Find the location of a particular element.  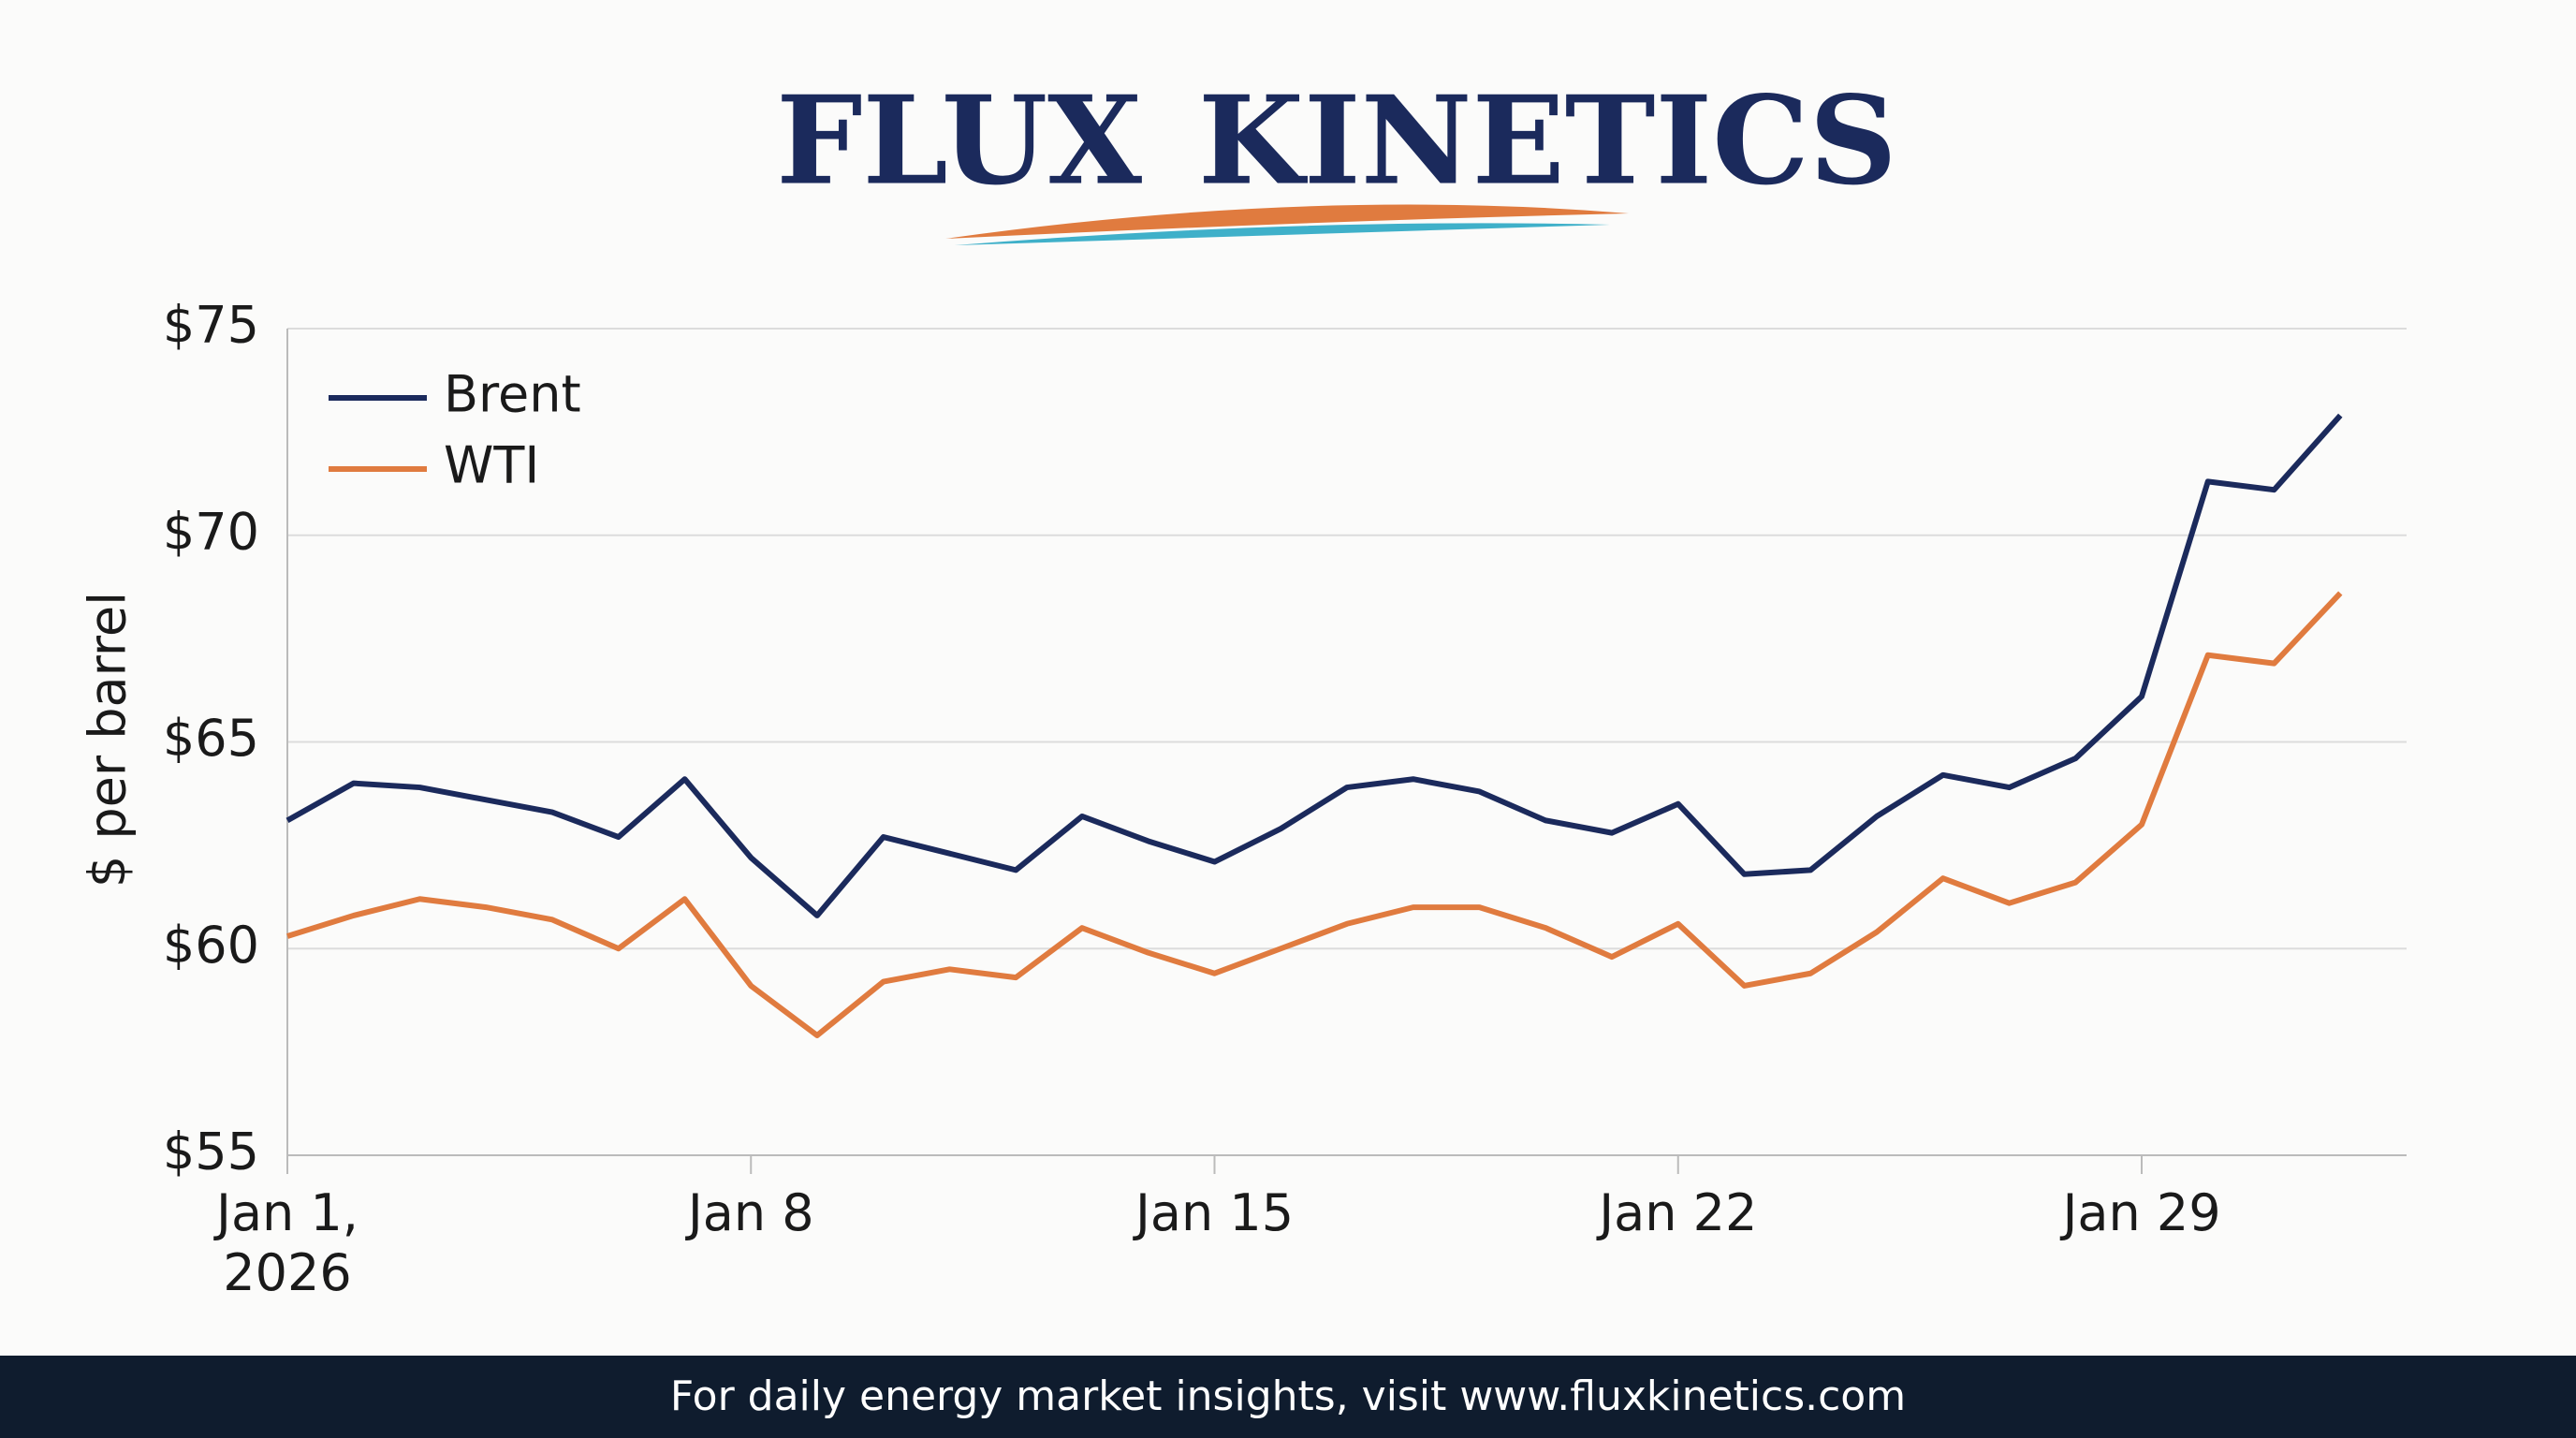

y-tick-label: $55 is located at coordinates (211, 1152).